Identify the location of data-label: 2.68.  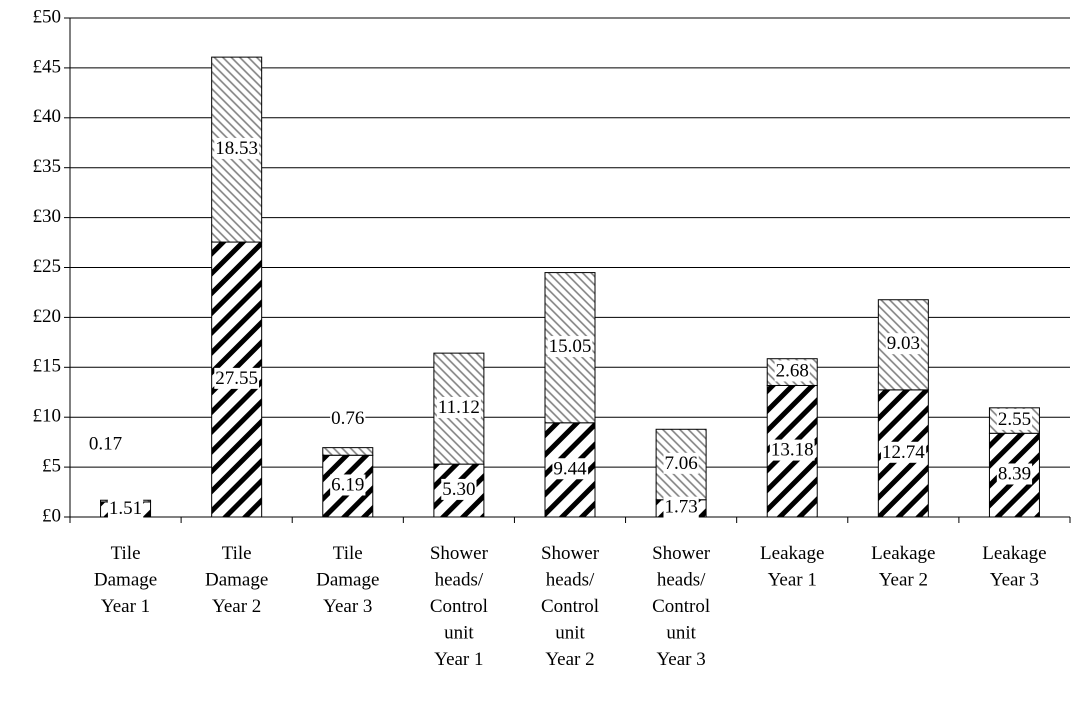
(792, 370).